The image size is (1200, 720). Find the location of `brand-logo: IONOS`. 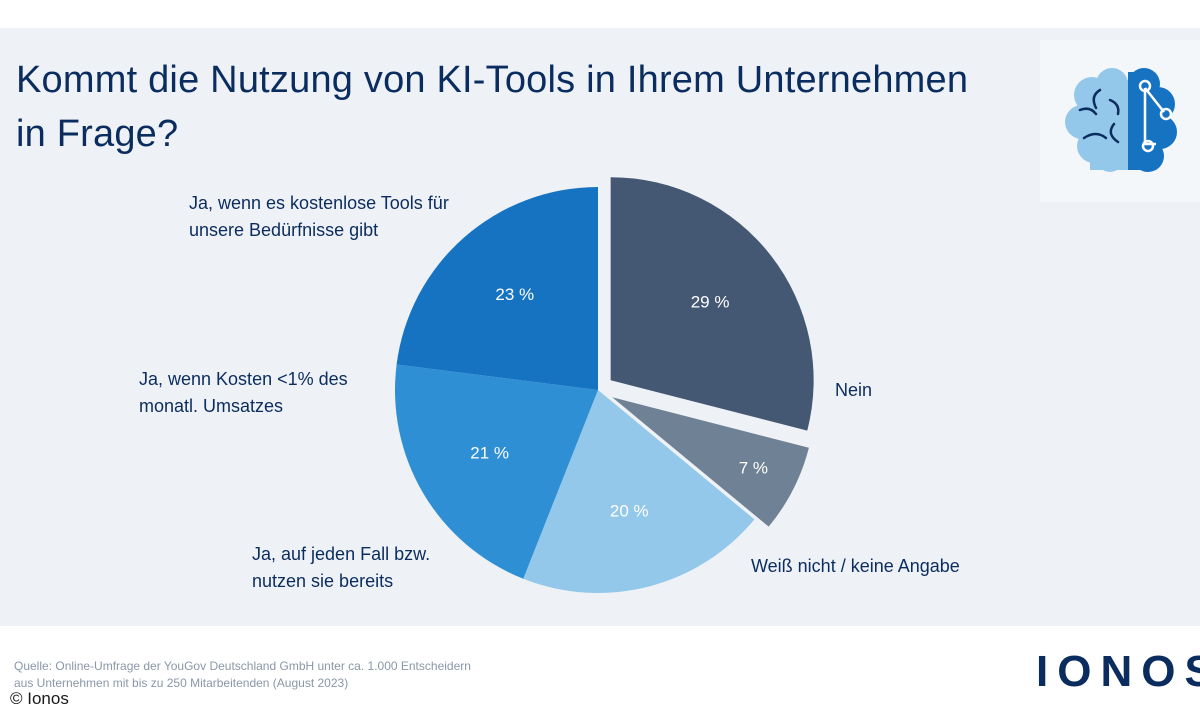

brand-logo: IONOS is located at coordinates (1118, 671).